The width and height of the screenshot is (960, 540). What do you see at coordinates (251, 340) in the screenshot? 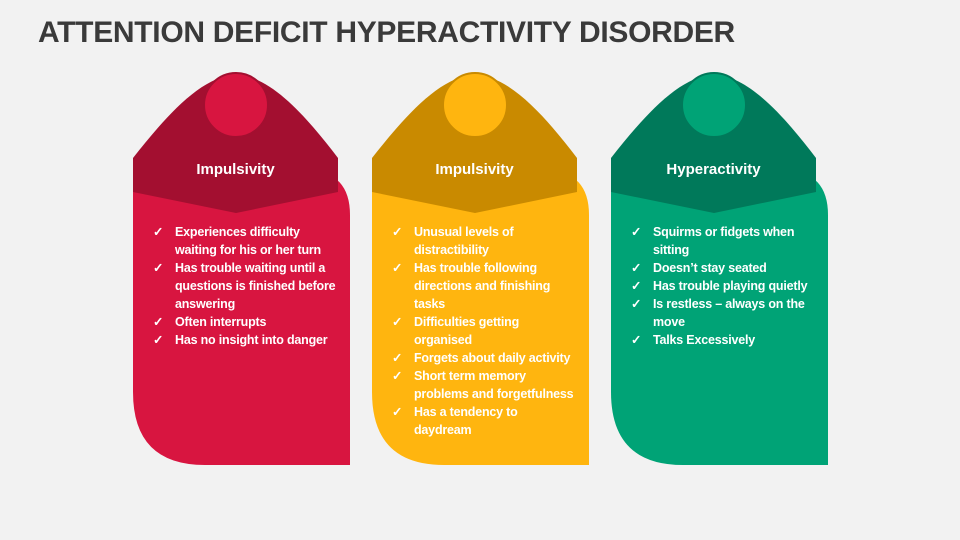
I see `list-item-text: Has no insight into danger` at bounding box center [251, 340].